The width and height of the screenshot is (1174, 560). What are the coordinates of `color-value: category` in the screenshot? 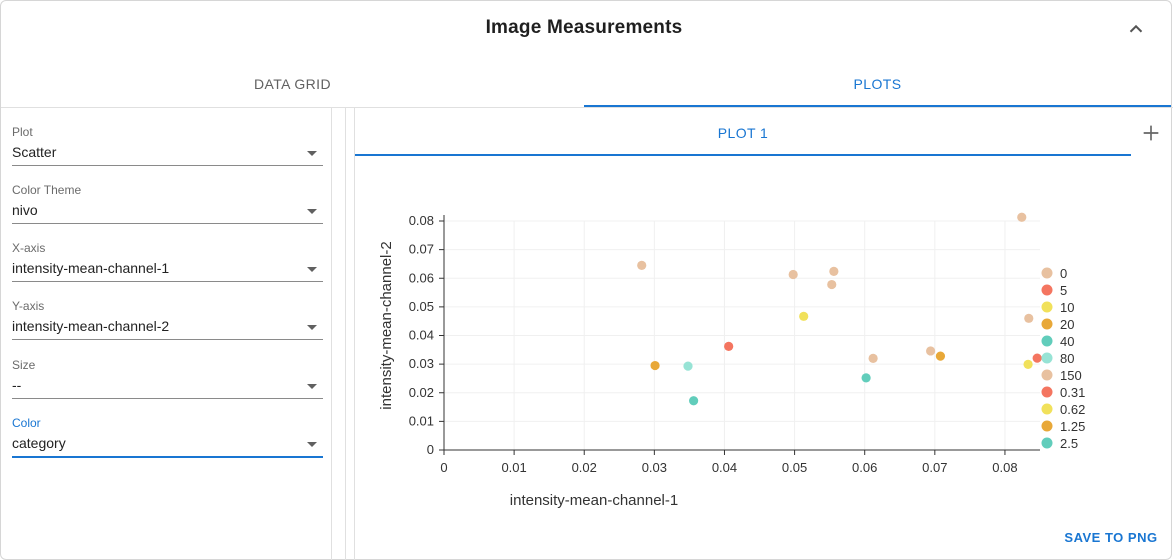 It's located at (39, 443).